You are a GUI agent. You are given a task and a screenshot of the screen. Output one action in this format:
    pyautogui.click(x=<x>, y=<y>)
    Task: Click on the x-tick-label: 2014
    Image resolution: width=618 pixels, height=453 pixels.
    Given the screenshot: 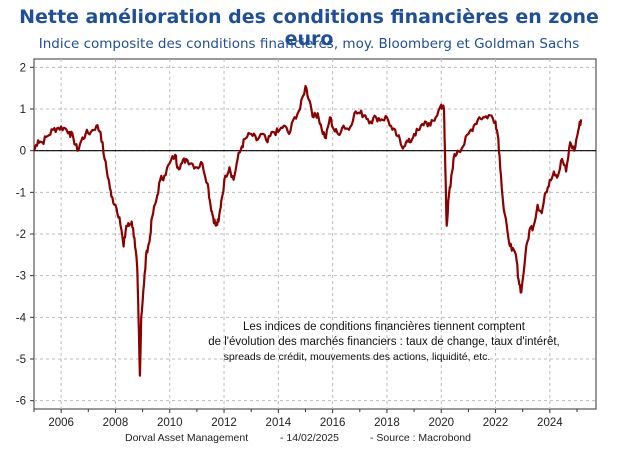 What is the action you would take?
    pyautogui.click(x=279, y=423)
    